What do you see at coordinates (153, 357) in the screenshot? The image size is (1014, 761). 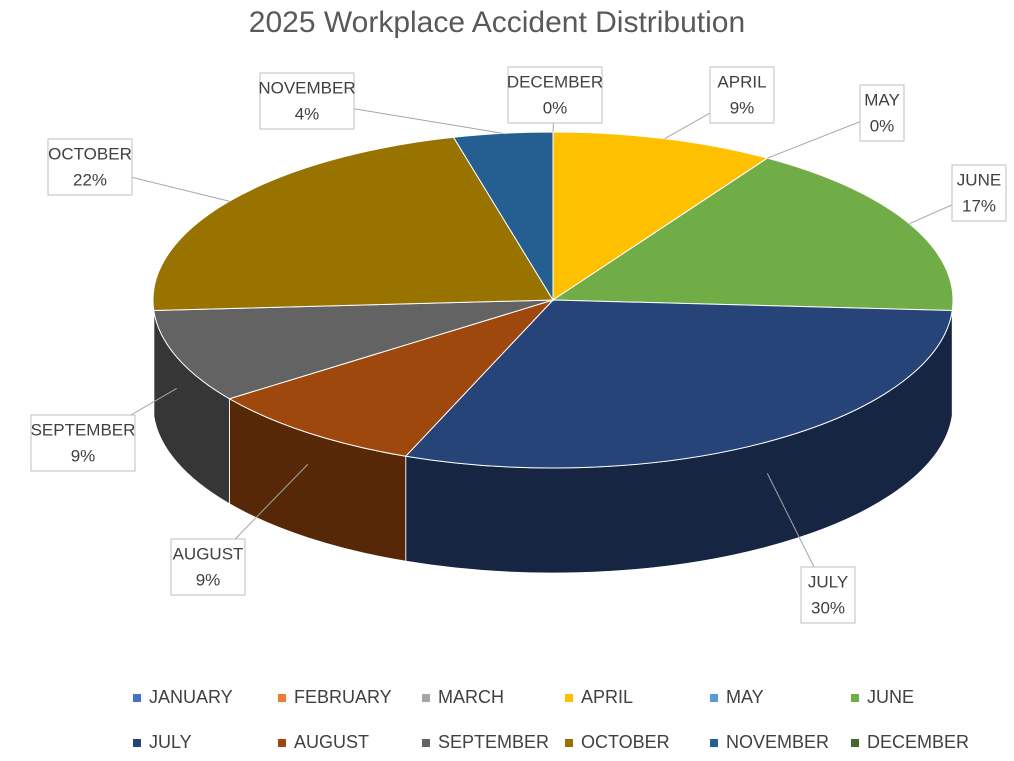 I see `slice-side` at bounding box center [153, 357].